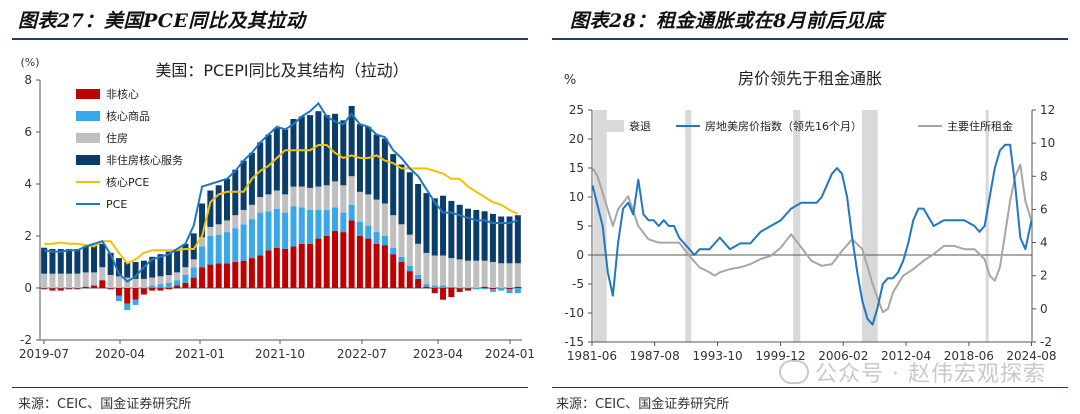  Describe the element at coordinates (655, 356) in the screenshot. I see `x-tick-label: 1987-08` at that location.